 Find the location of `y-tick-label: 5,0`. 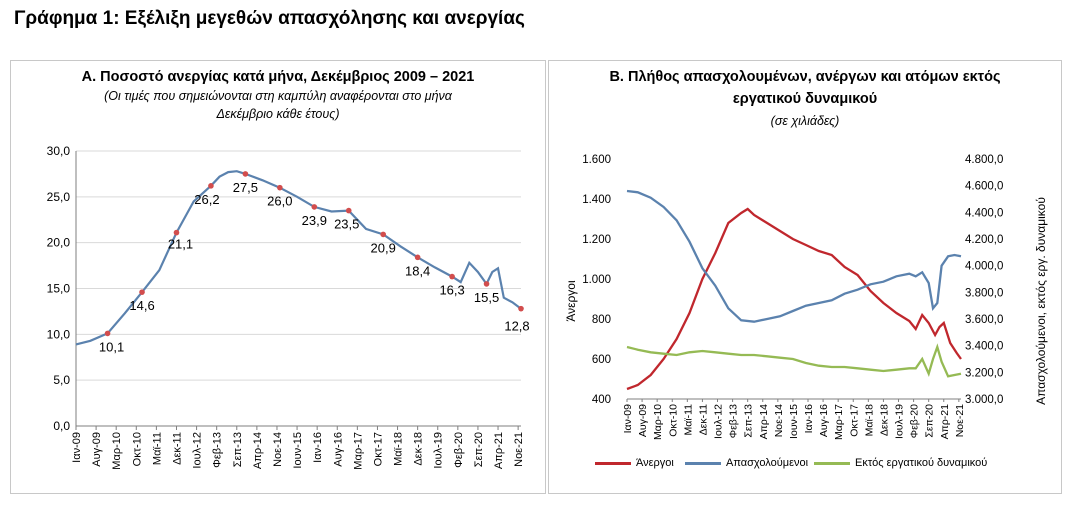

y-tick-label: 5,0 is located at coordinates (61, 380).